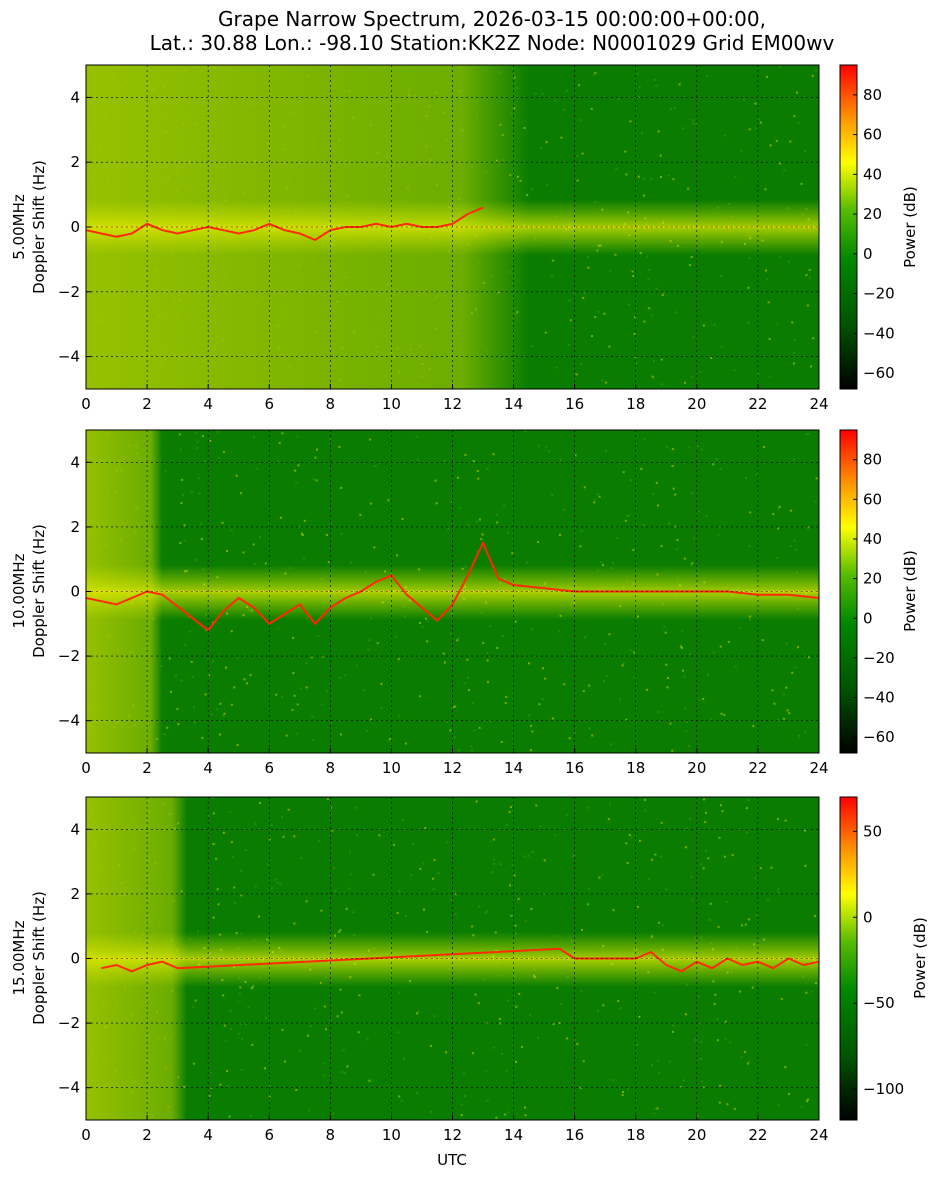 This screenshot has width=942, height=1178. What do you see at coordinates (452, 768) in the screenshot?
I see `x-tick-label: 12` at bounding box center [452, 768].